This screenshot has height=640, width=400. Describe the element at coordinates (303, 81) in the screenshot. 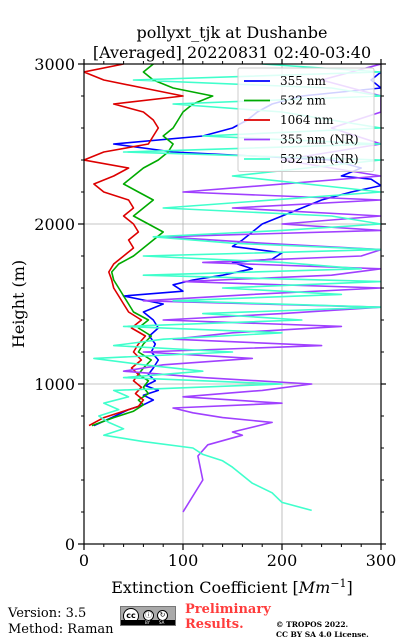

I see `legend-label: 355 nm` at that location.